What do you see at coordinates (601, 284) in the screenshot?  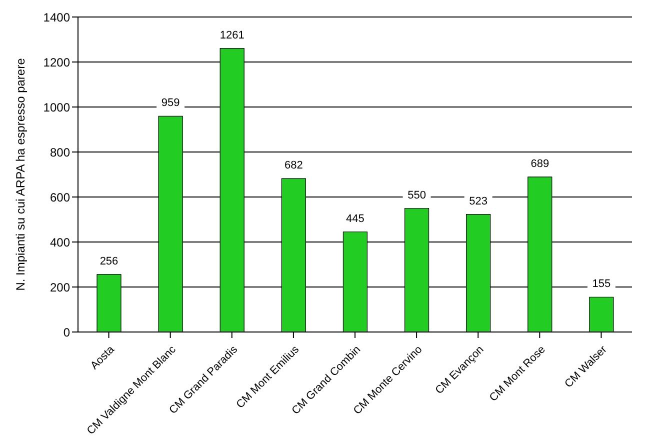 I see `data-label: 155` at bounding box center [601, 284].